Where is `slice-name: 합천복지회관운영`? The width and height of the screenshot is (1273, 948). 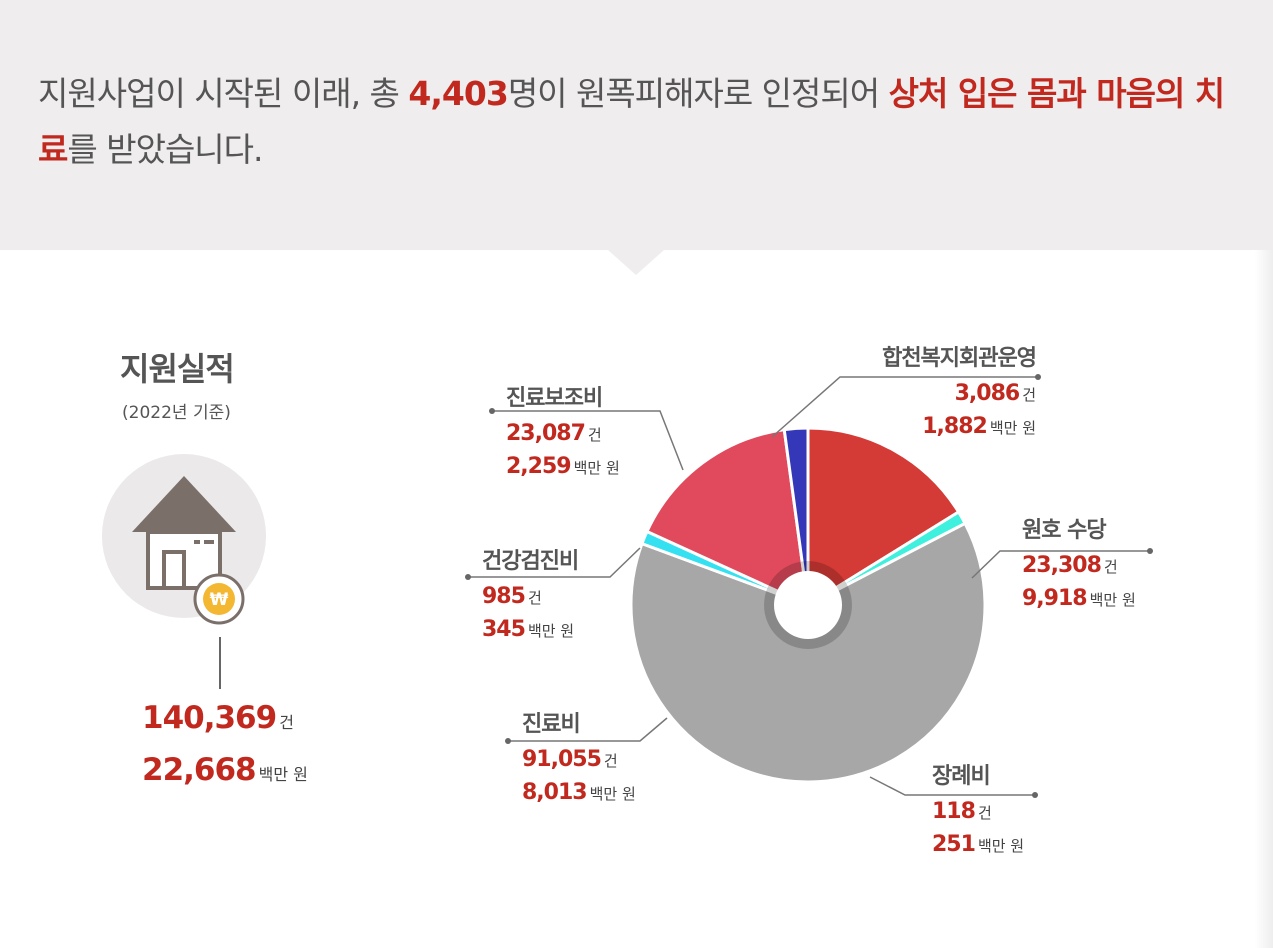 slice-name: 합천복지회관운영 is located at coordinates (959, 358).